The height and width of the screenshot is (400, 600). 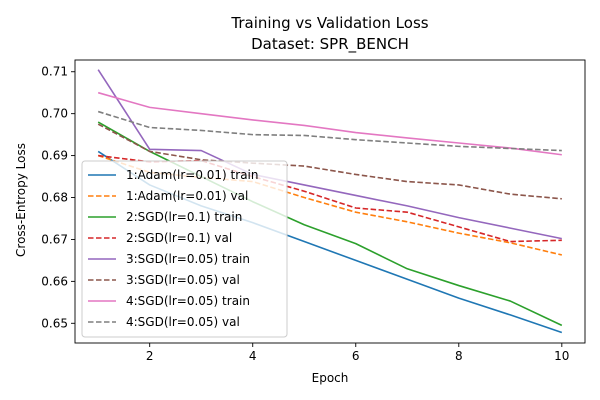 I want to click on x-tick-label: 2, so click(x=150, y=356).